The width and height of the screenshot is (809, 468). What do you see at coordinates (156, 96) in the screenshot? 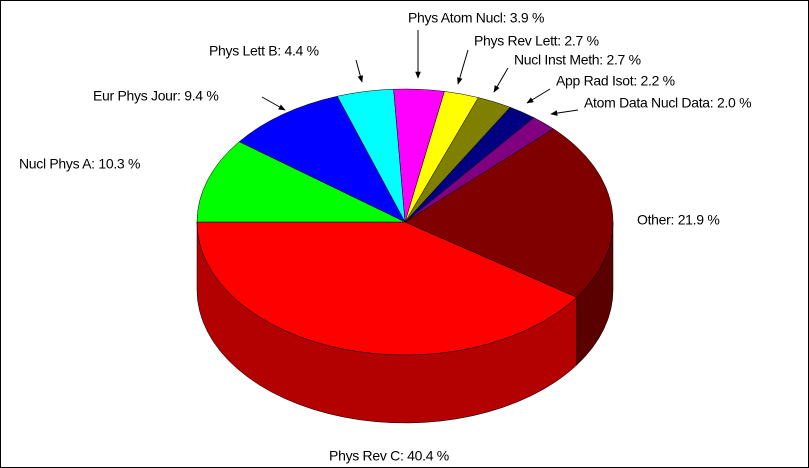
I see `slice-label: Eur Phys Jour: 9.4 %` at bounding box center [156, 96].